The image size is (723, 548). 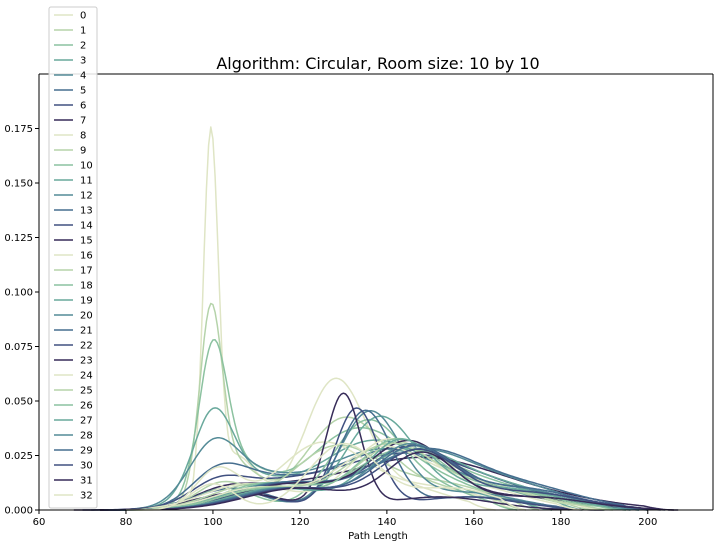 I want to click on y-tick-label: 0.050, so click(x=18, y=402).